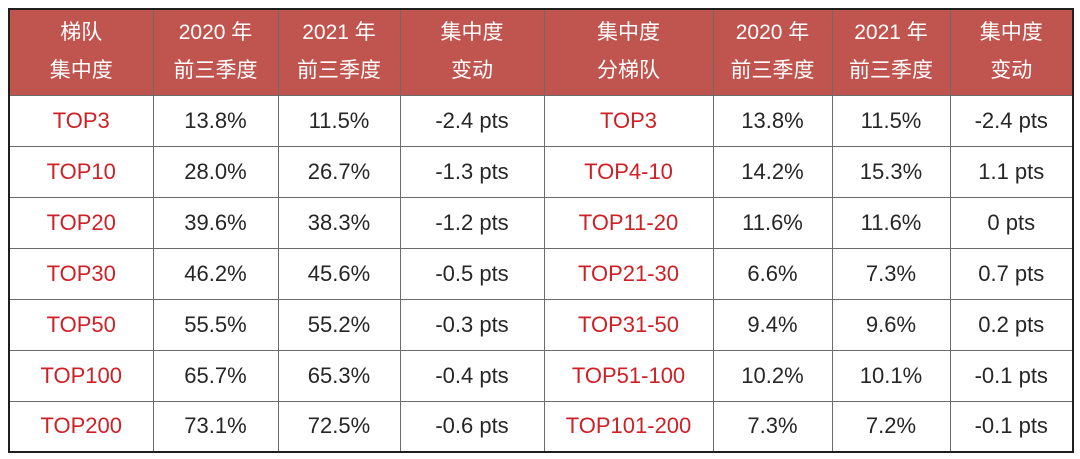 Image resolution: width=1080 pixels, height=459 pixels. What do you see at coordinates (215, 171) in the screenshot?
I see `value-cell: 28.0%` at bounding box center [215, 171].